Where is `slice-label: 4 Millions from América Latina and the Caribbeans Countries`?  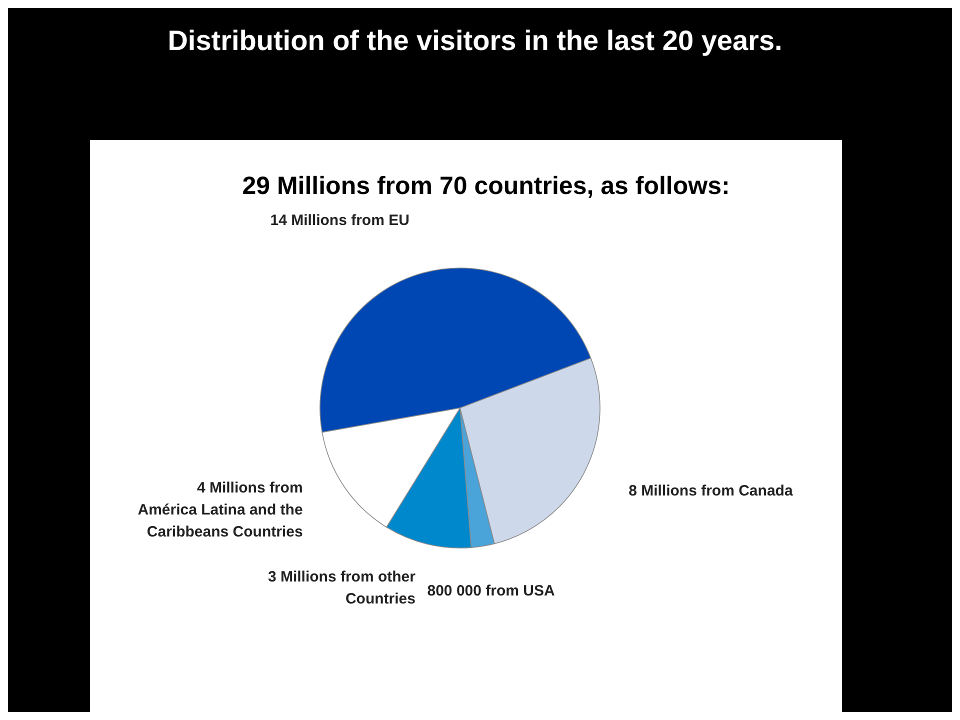
slice-label: 4 Millions from América Latina and the Caribbeans Countries is located at coordinates (220, 510).